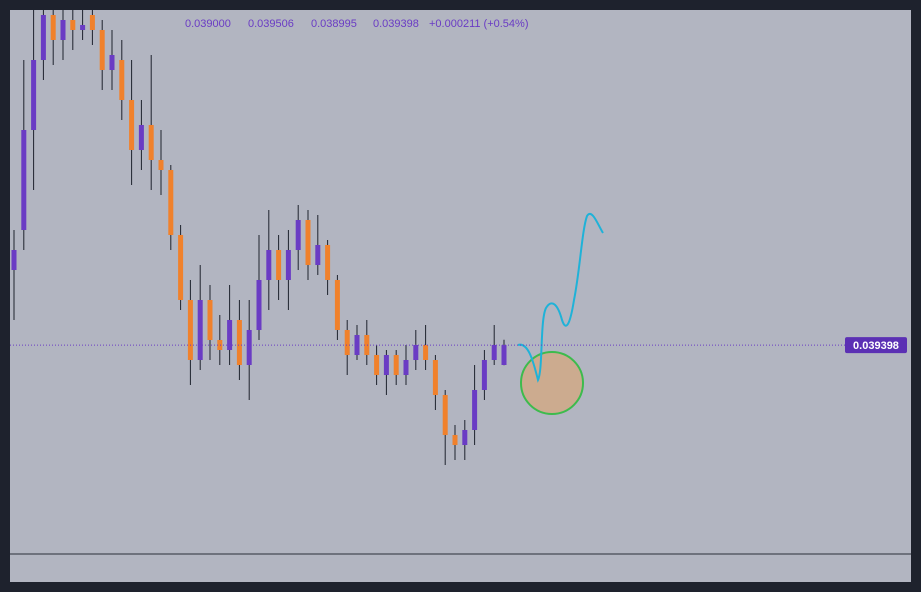 This screenshot has width=921, height=592. Describe the element at coordinates (560, 298) in the screenshot. I see `drawing-path` at that location.